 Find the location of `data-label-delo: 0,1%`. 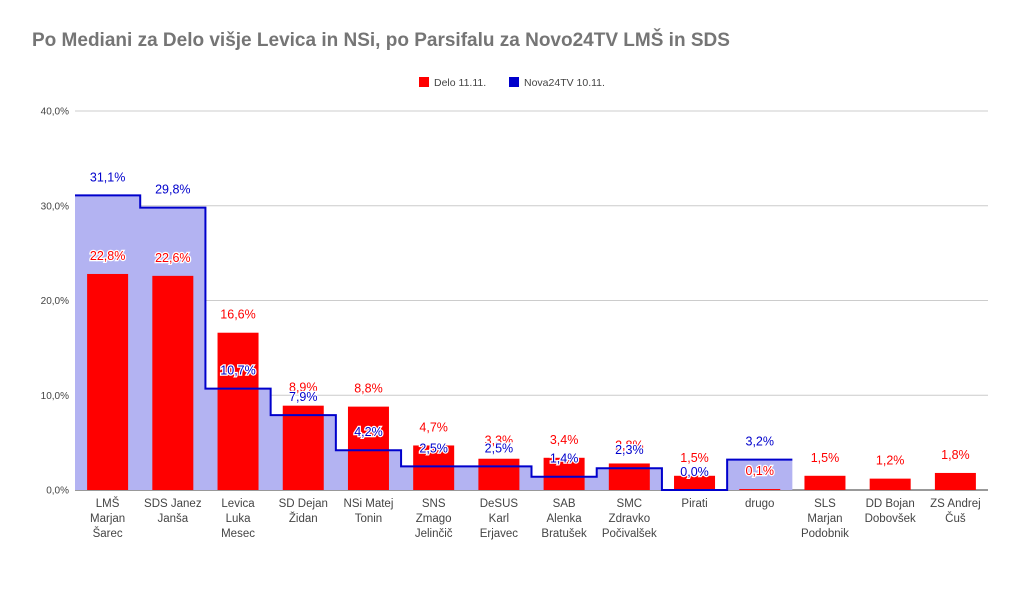

data-label-delo: 0,1% is located at coordinates (760, 471).